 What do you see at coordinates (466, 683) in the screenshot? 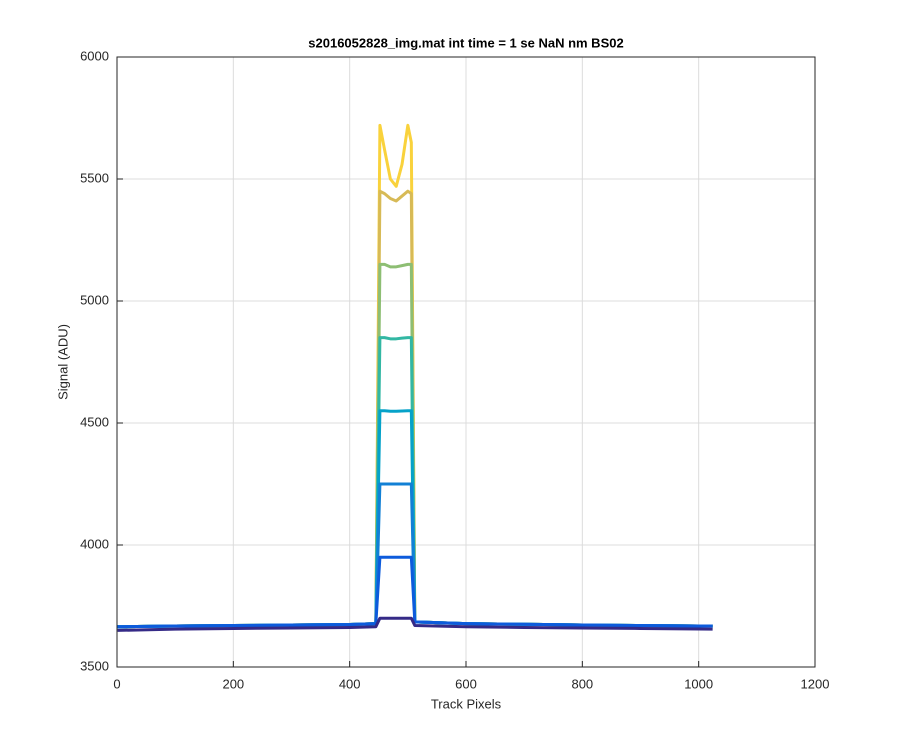
I see `x-tick-label: 600` at bounding box center [466, 683].